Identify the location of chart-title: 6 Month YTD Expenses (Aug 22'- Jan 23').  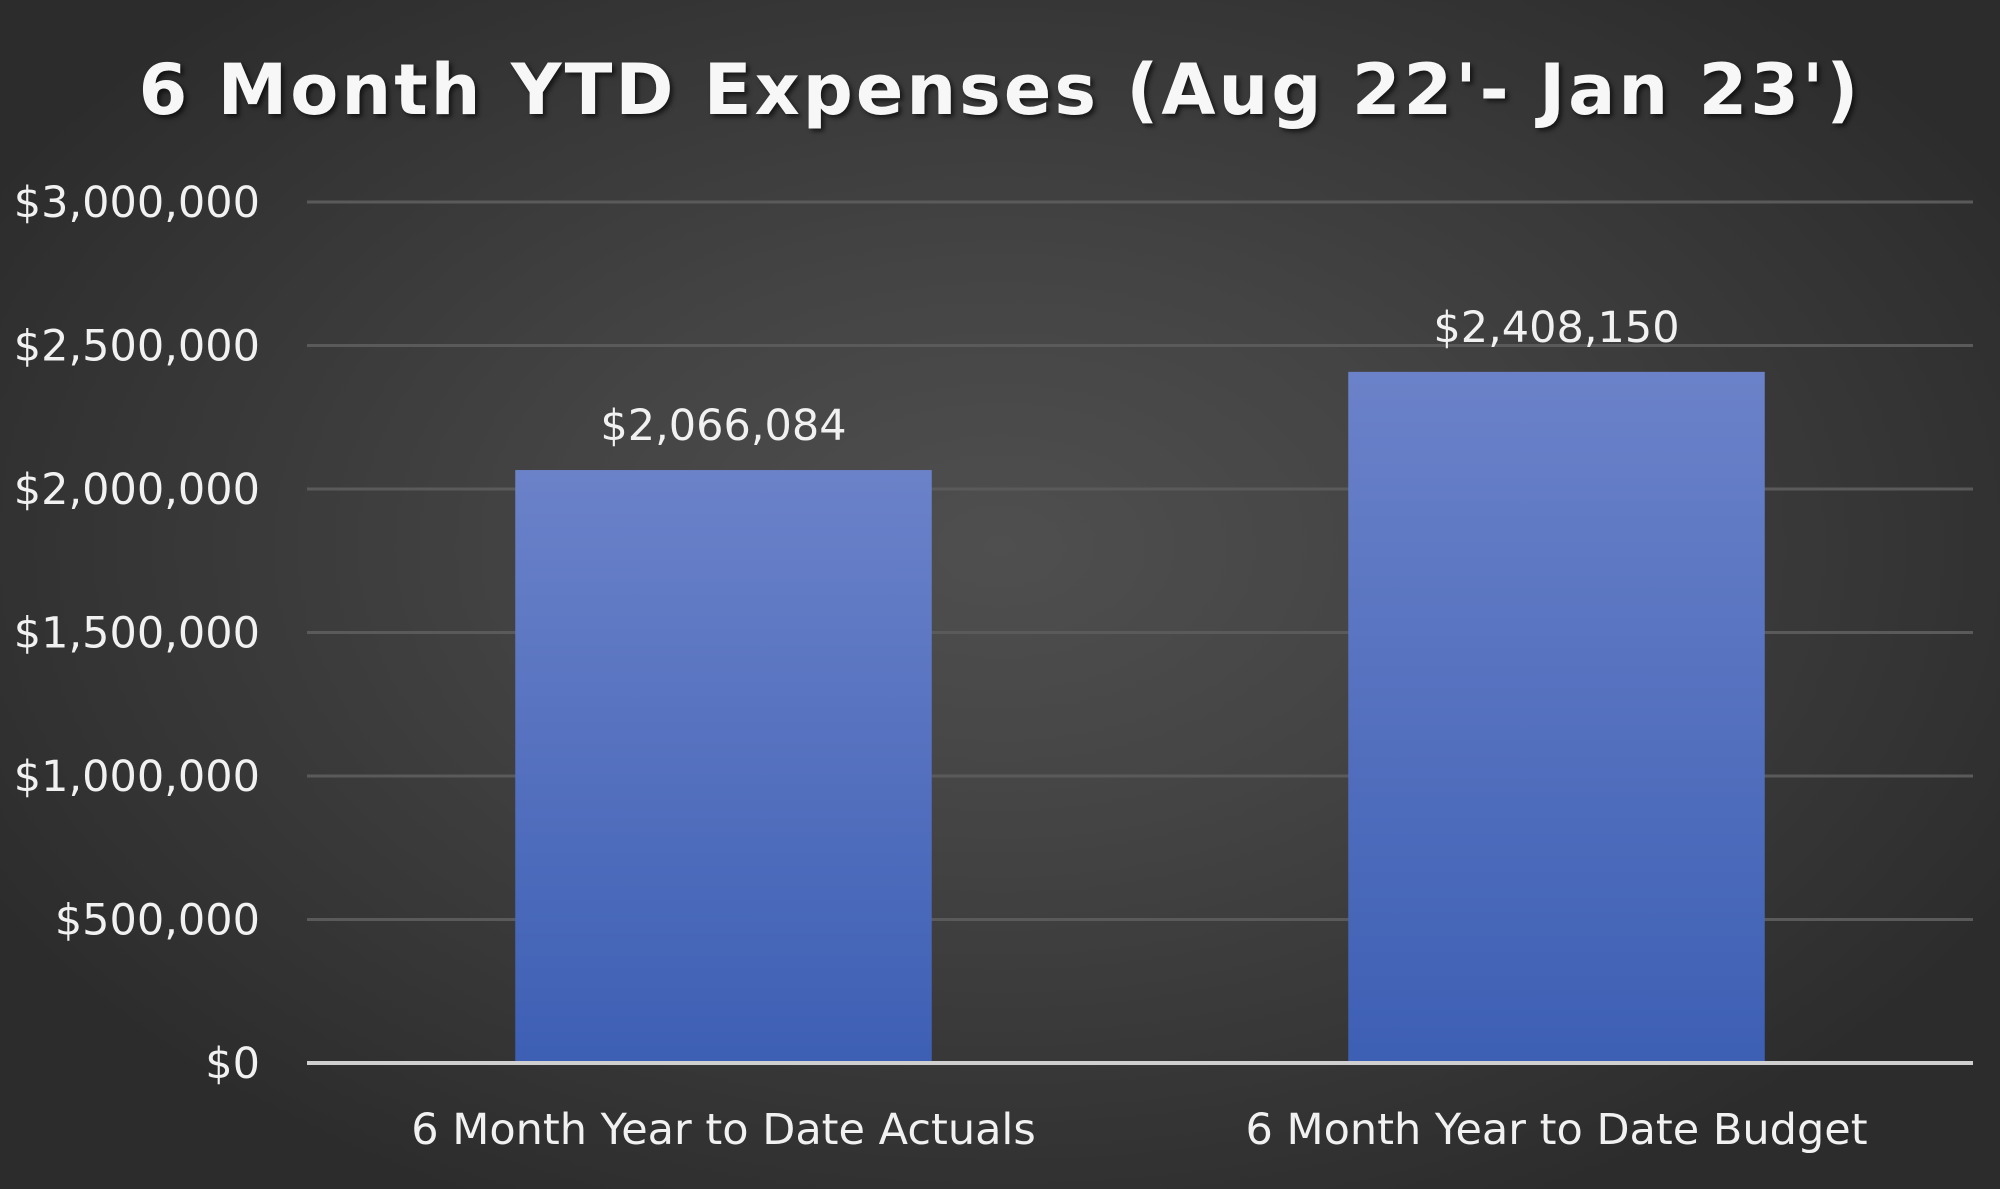
(1000, 90).